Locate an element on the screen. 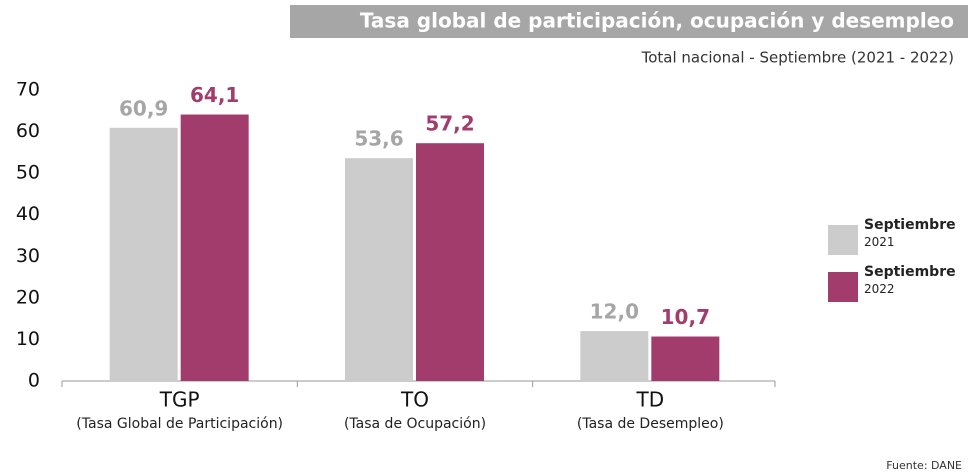 The width and height of the screenshot is (968, 476). value-label: 10,7 is located at coordinates (685, 317).